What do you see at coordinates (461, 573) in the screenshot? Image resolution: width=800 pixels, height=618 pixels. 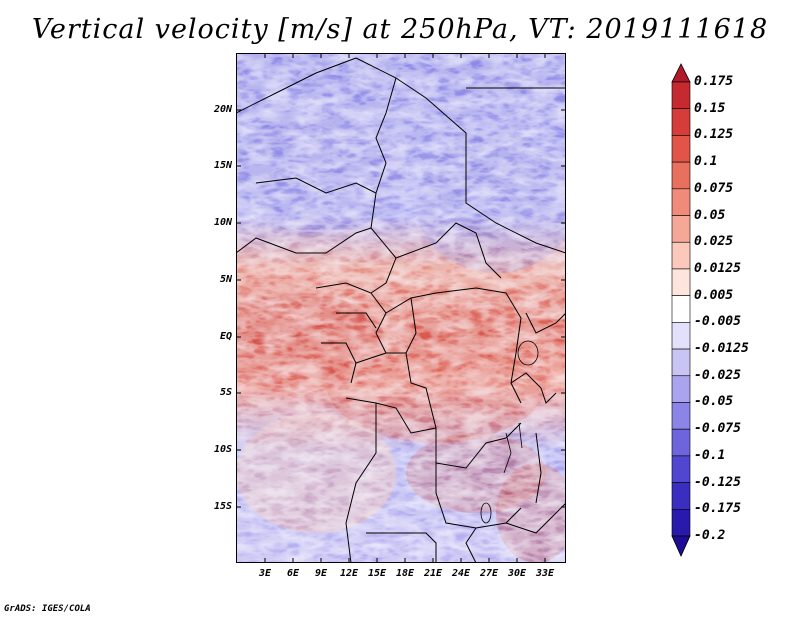 I see `lon-label-24e: 24E` at bounding box center [461, 573].